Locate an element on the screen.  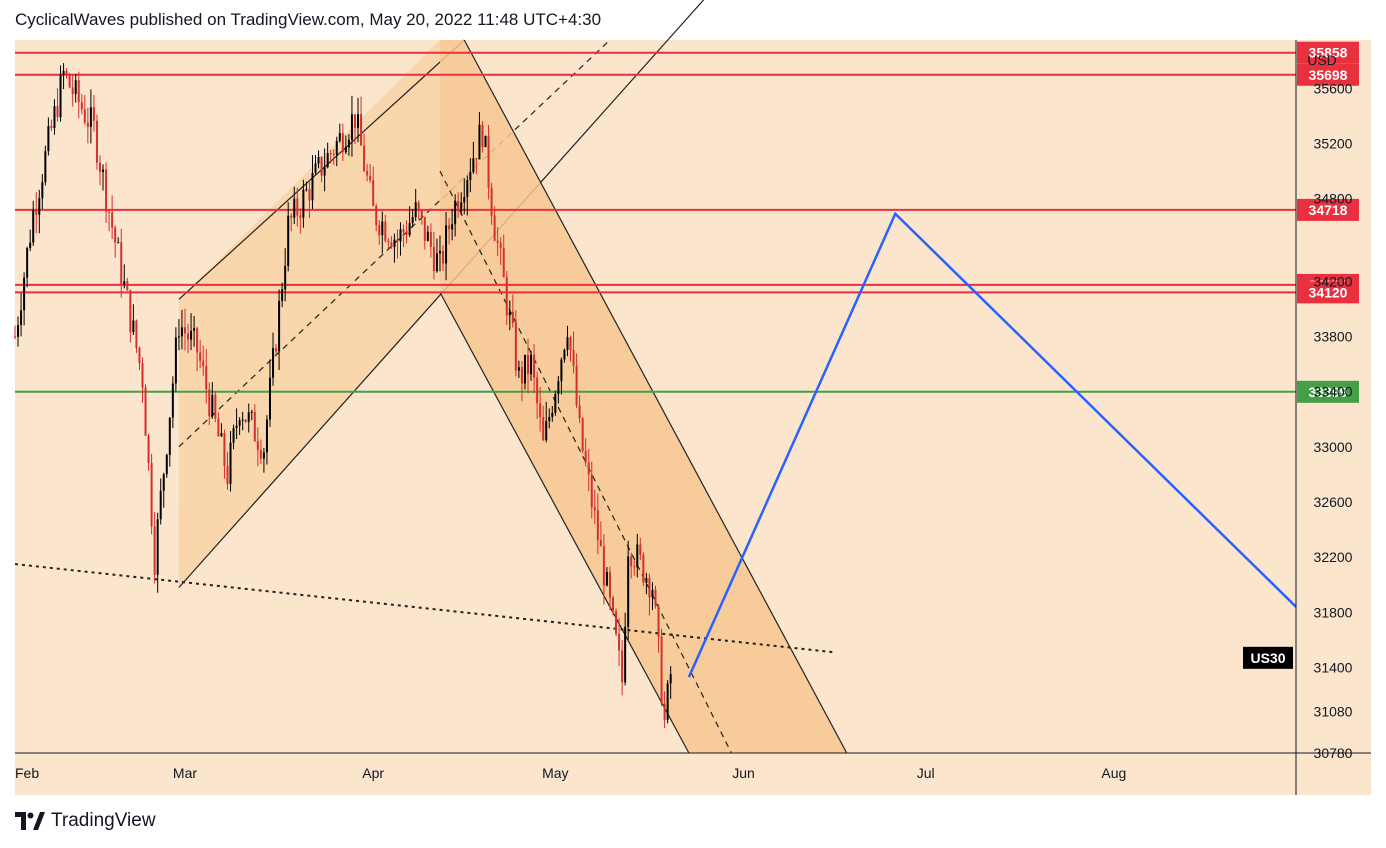
y-tick-label: 31080 is located at coordinates (1333, 712).